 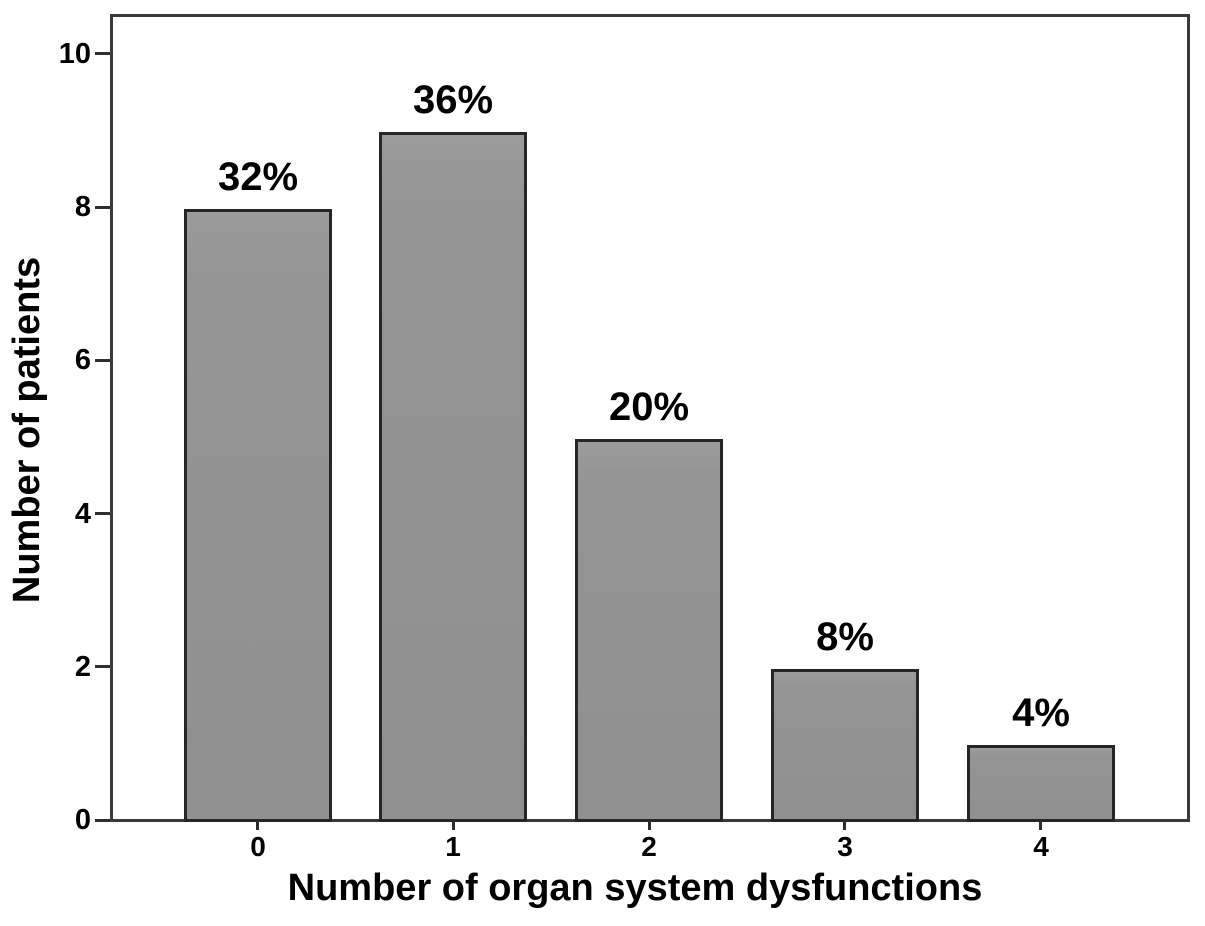 I want to click on y-axis-title: Number of patients, so click(x=27, y=430).